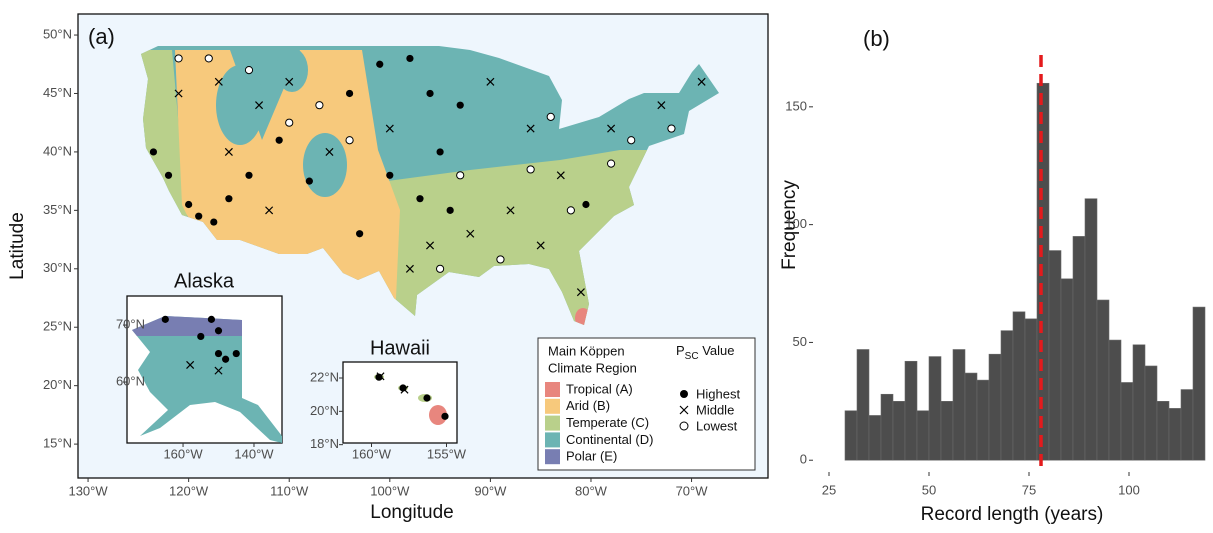 Image resolution: width=1213 pixels, height=533 pixels. Describe the element at coordinates (715, 409) in the screenshot. I see `legend-label: Middle` at that location.